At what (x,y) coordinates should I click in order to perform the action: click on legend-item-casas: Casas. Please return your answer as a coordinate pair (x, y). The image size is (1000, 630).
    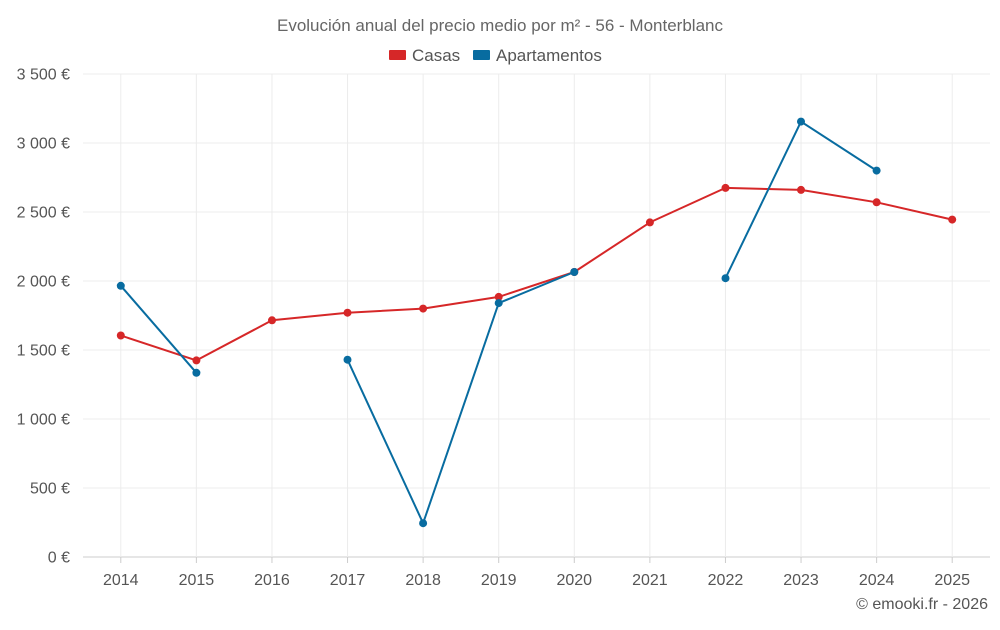
    Looking at the image, I should click on (424, 55).